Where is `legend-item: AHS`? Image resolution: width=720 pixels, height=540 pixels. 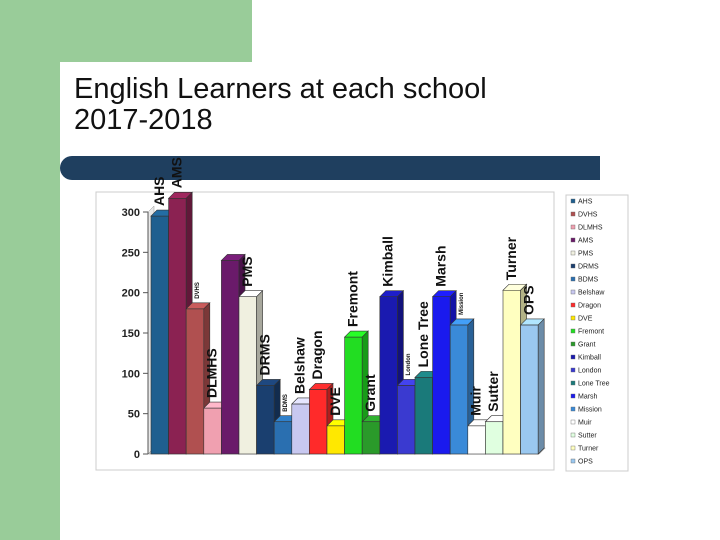
legend-item: AHS is located at coordinates (581, 202).